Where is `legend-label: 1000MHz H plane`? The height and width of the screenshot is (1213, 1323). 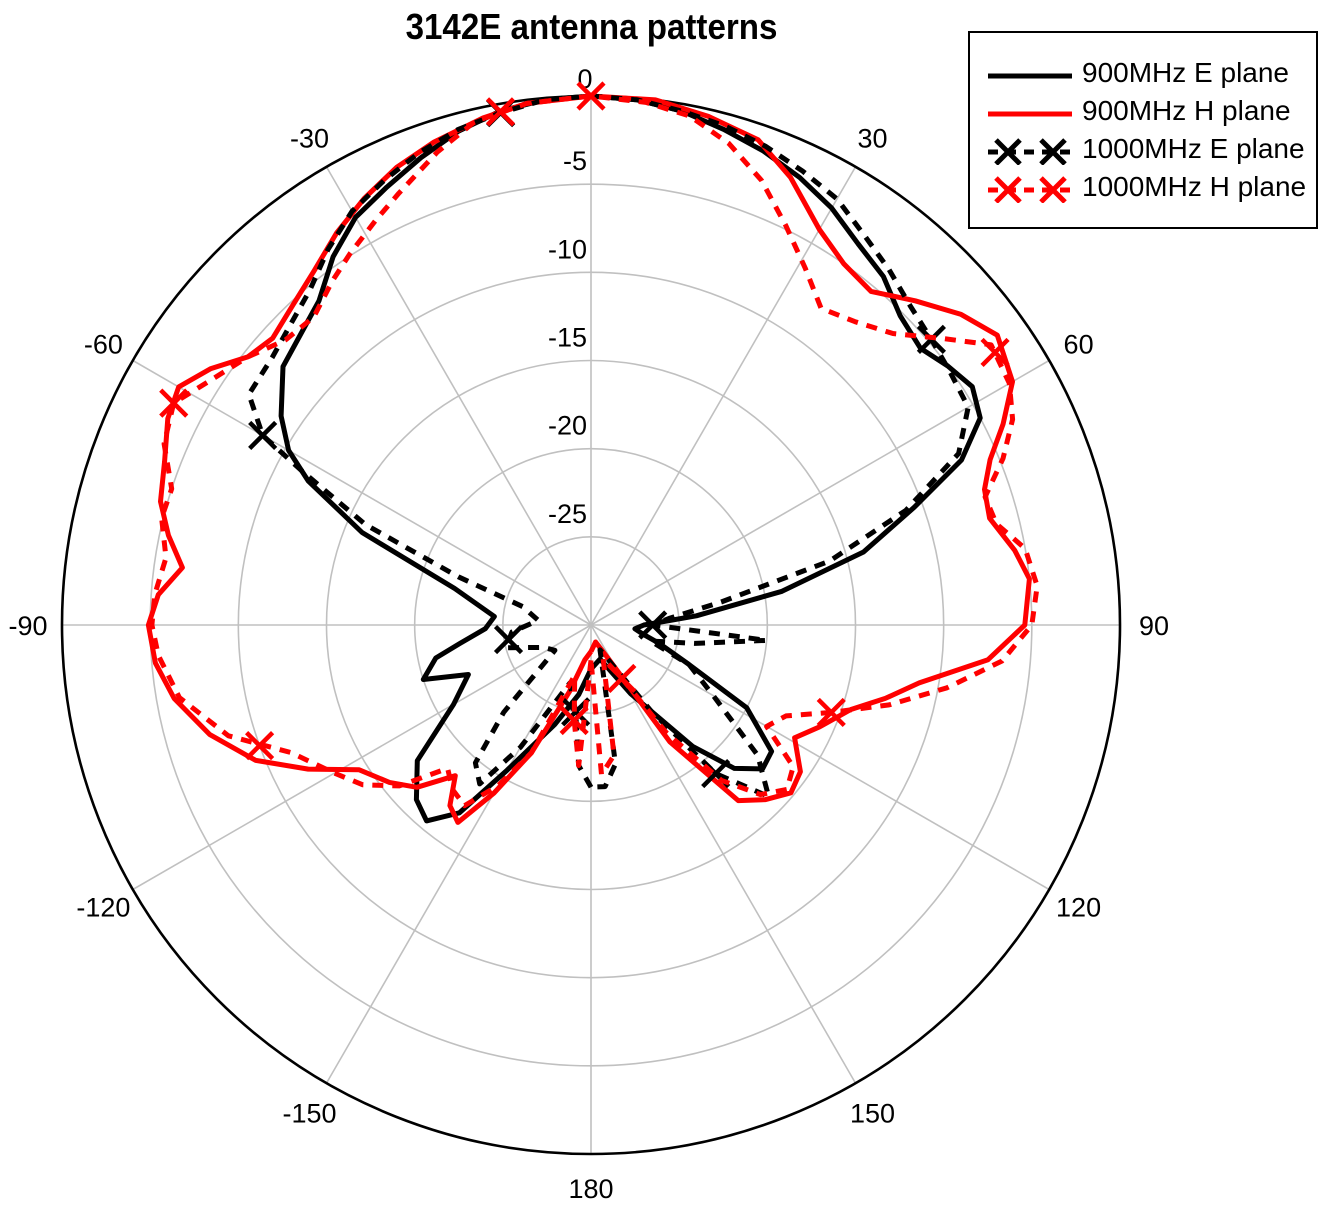 legend-label: 1000MHz H plane is located at coordinates (1194, 186).